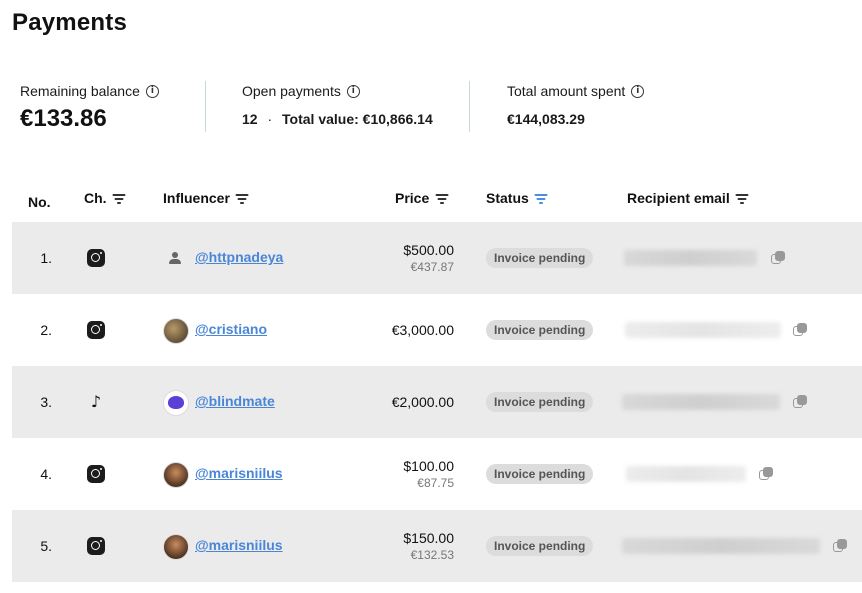  What do you see at coordinates (80, 91) in the screenshot?
I see `remaining-balance-text: Remaining balance` at bounding box center [80, 91].